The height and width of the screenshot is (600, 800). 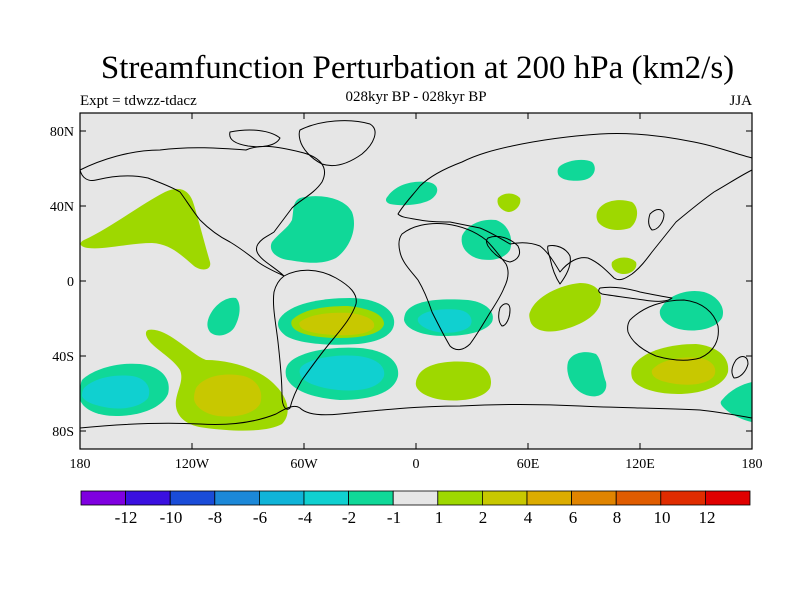 I want to click on colorbar-label: 6, so click(x=573, y=517).